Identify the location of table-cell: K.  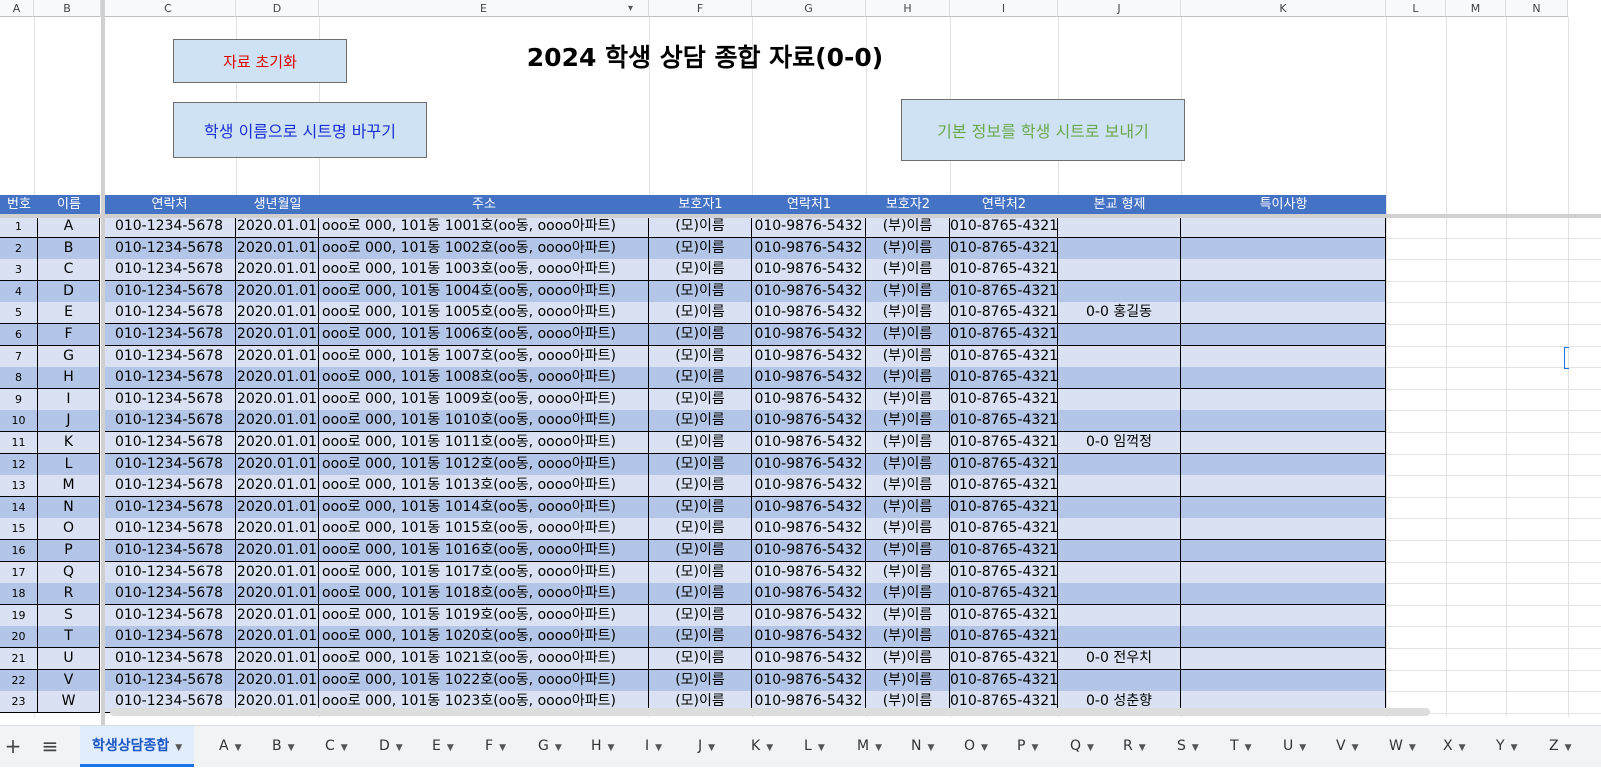
(69, 443).